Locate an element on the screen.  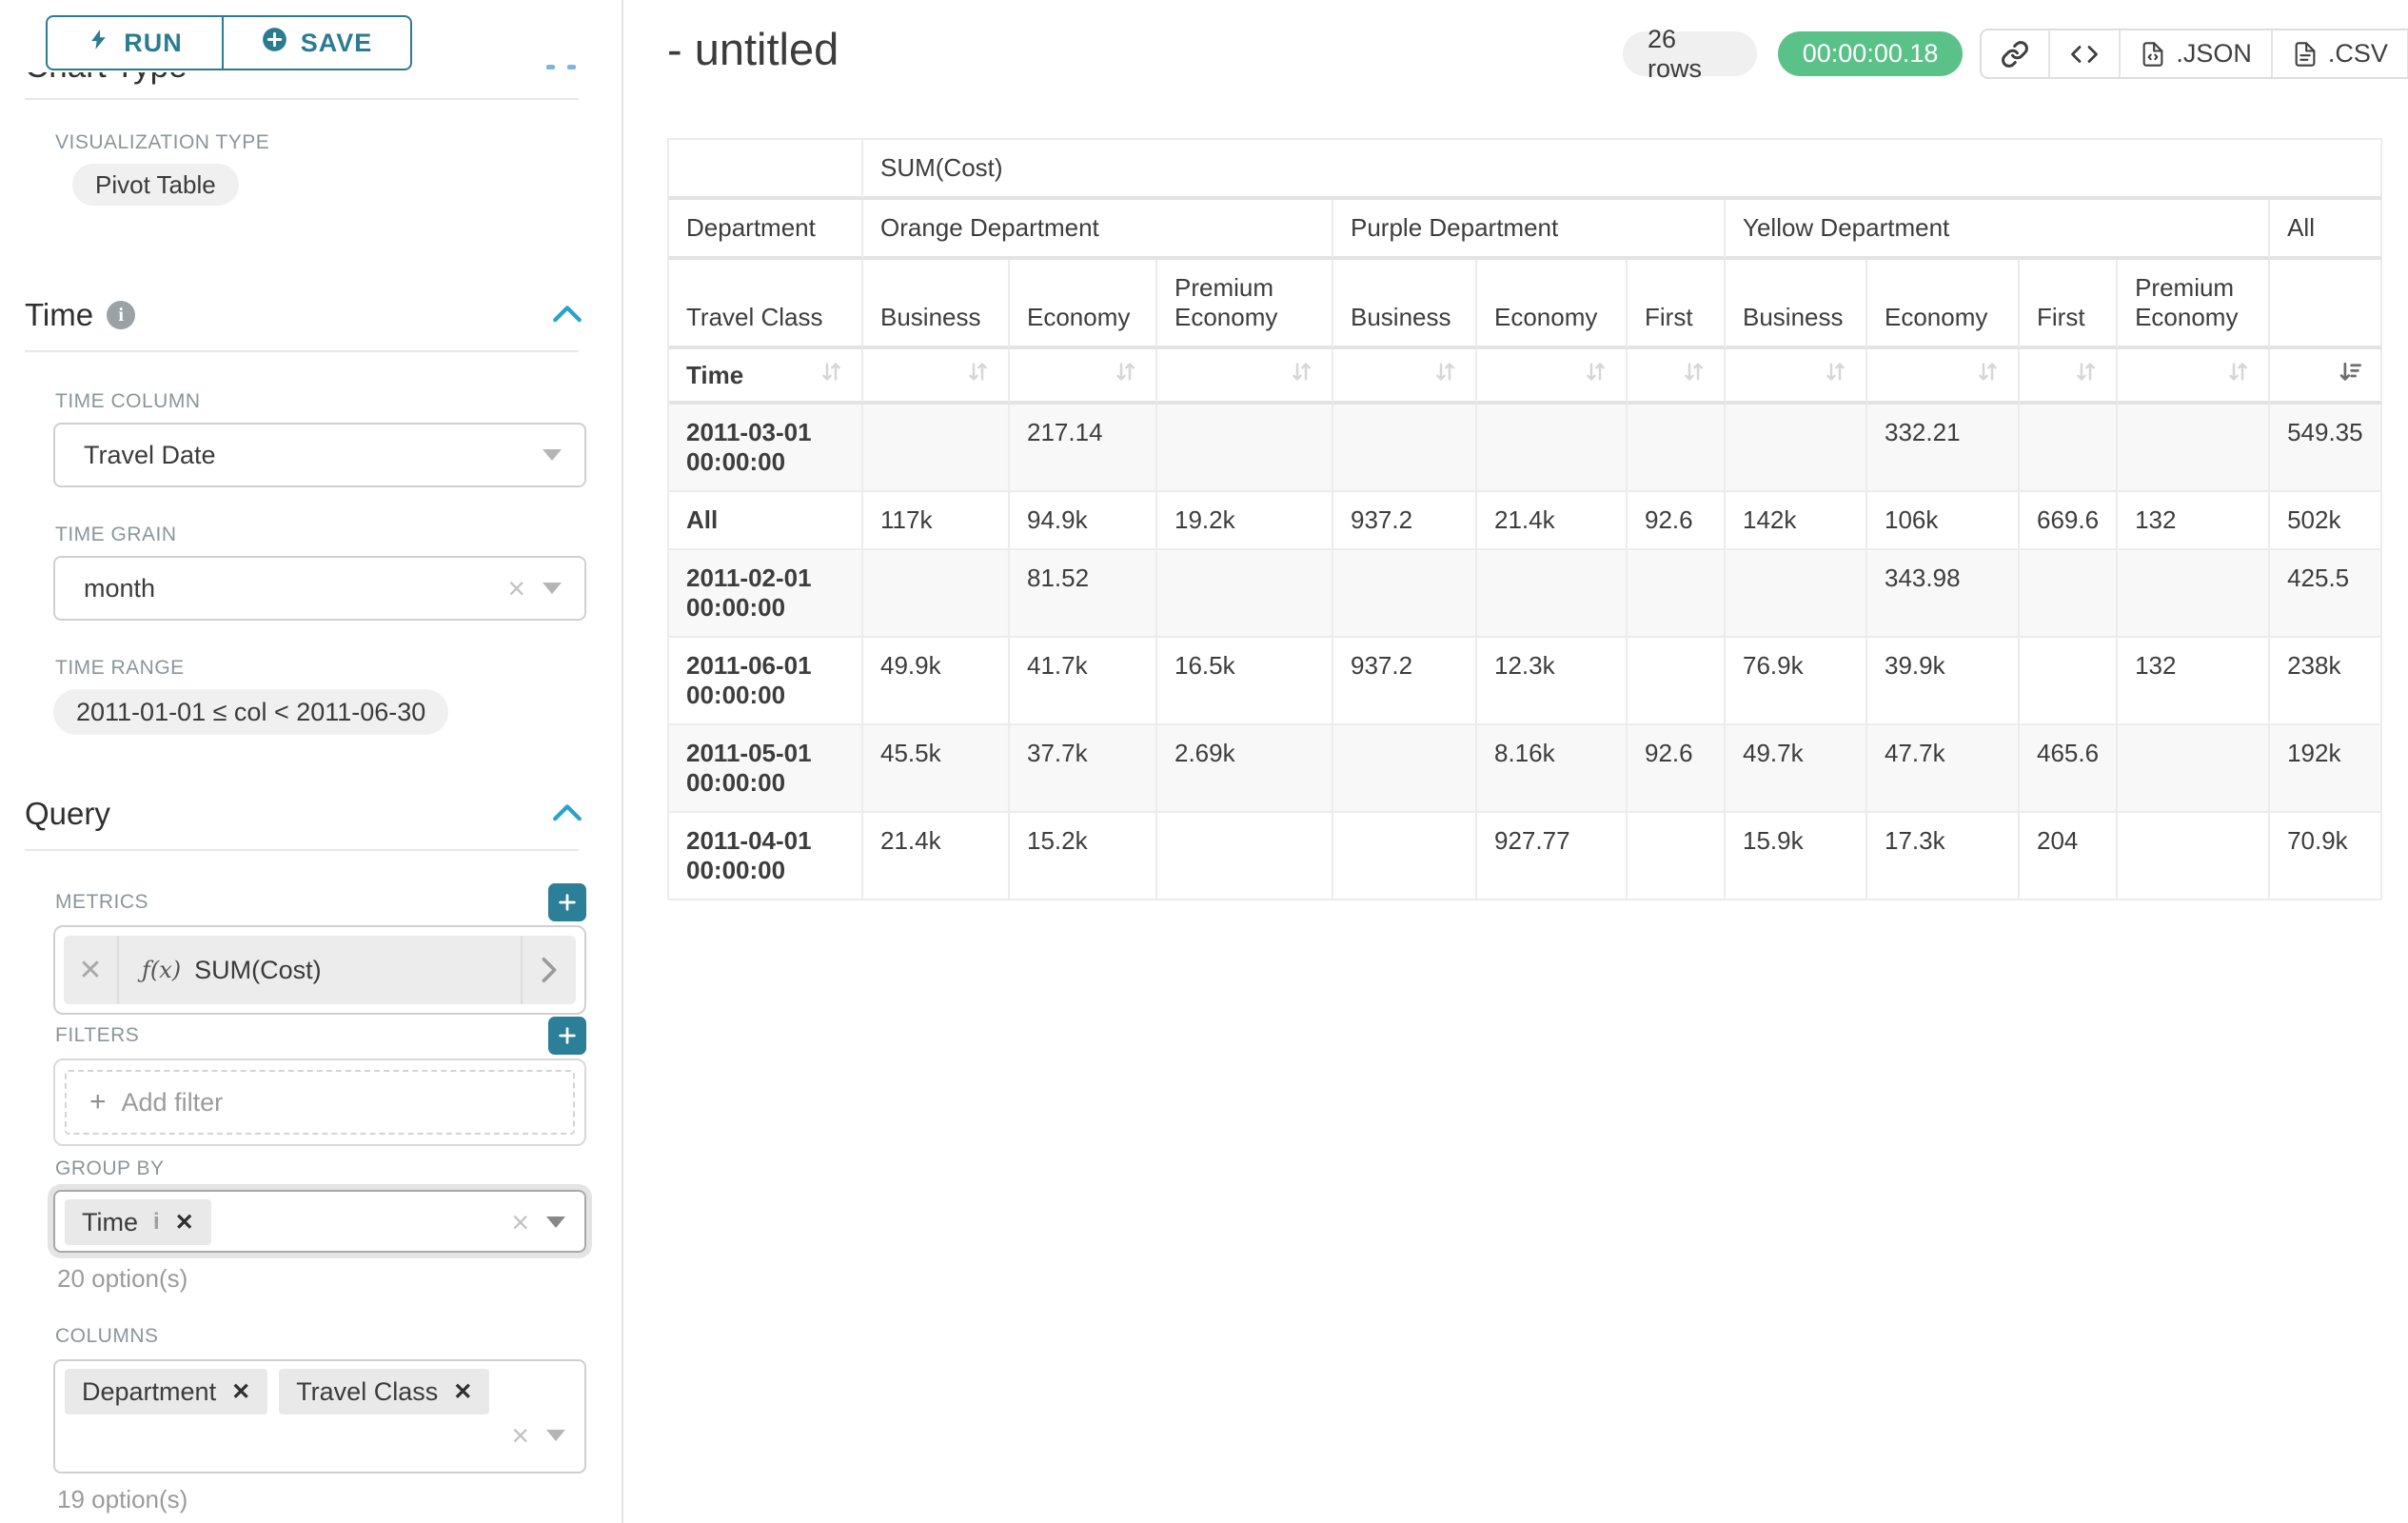
save-button: SAVE is located at coordinates (317, 43).